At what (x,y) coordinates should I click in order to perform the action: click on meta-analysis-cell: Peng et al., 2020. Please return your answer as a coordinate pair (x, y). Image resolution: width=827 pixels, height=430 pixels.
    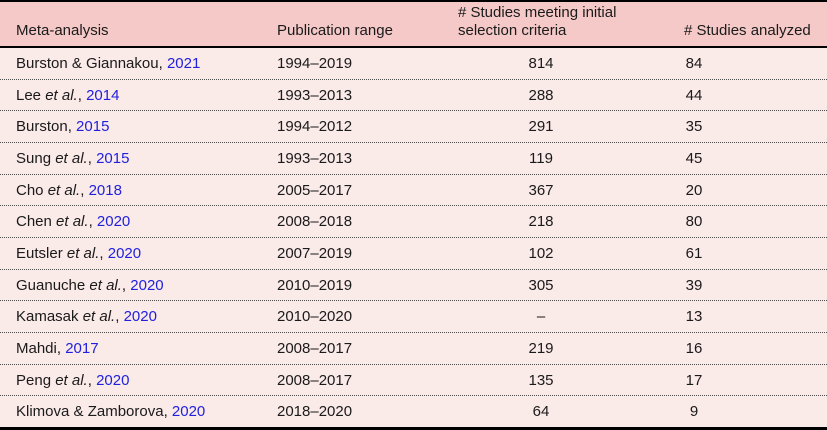
    Looking at the image, I should click on (130, 380).